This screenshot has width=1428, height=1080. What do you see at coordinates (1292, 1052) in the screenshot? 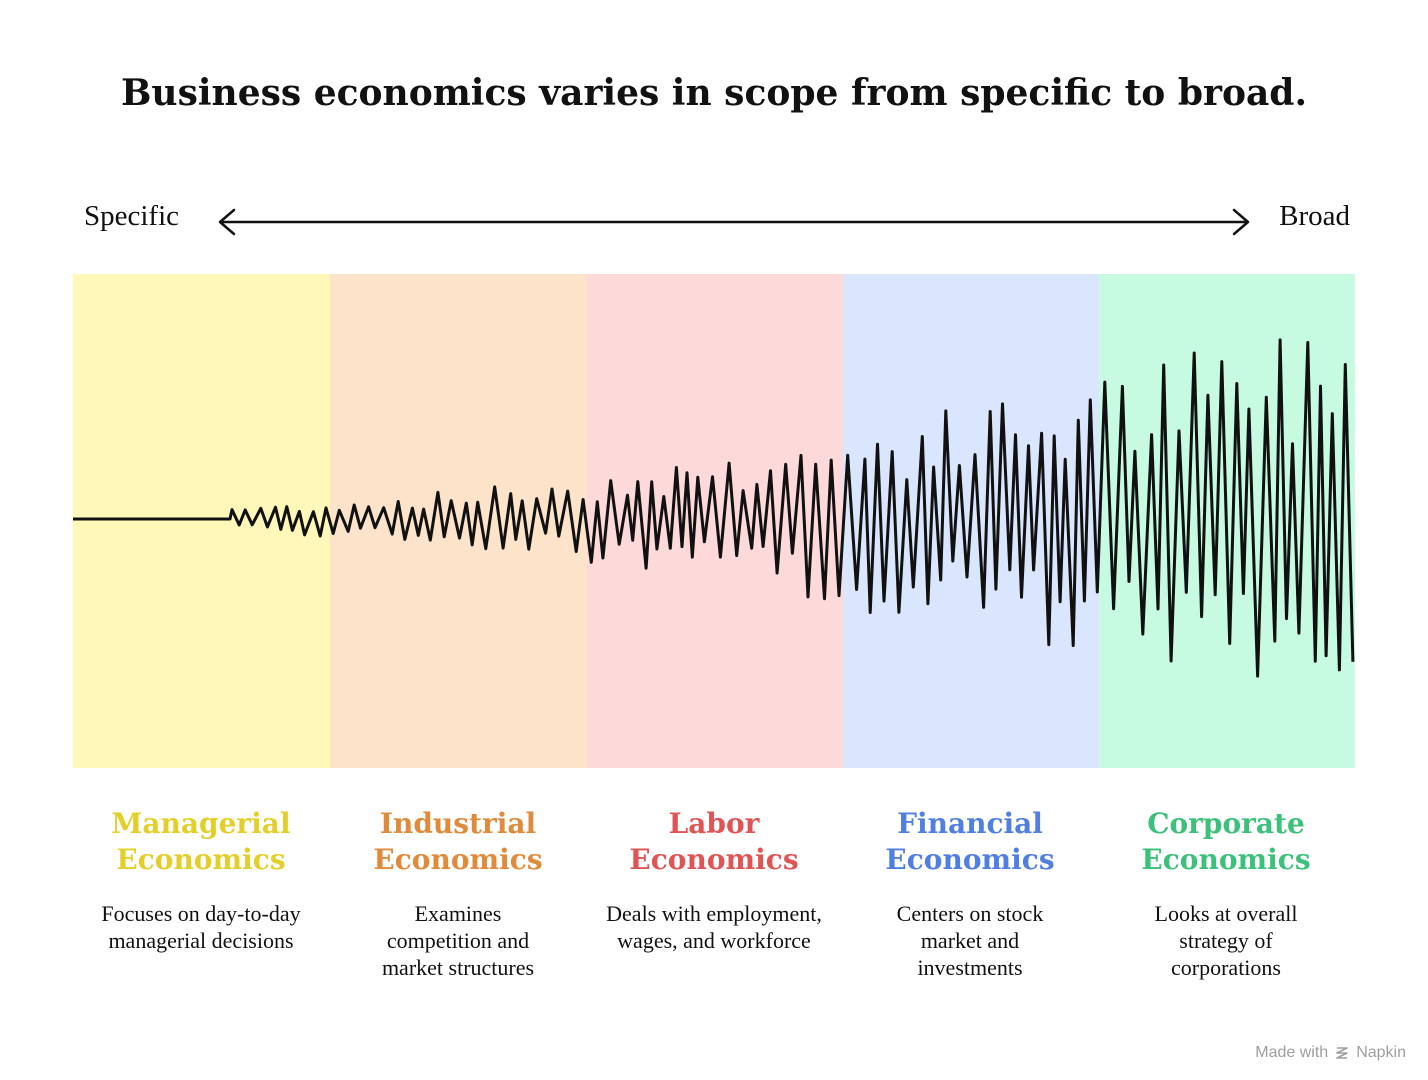
I see `footer-text: Made with` at bounding box center [1292, 1052].